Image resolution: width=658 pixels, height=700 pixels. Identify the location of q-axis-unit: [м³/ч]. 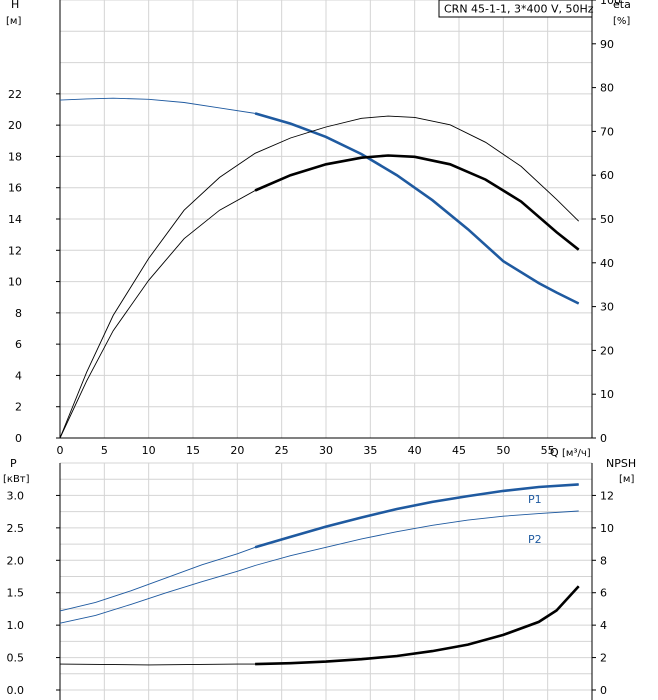
(576, 453).